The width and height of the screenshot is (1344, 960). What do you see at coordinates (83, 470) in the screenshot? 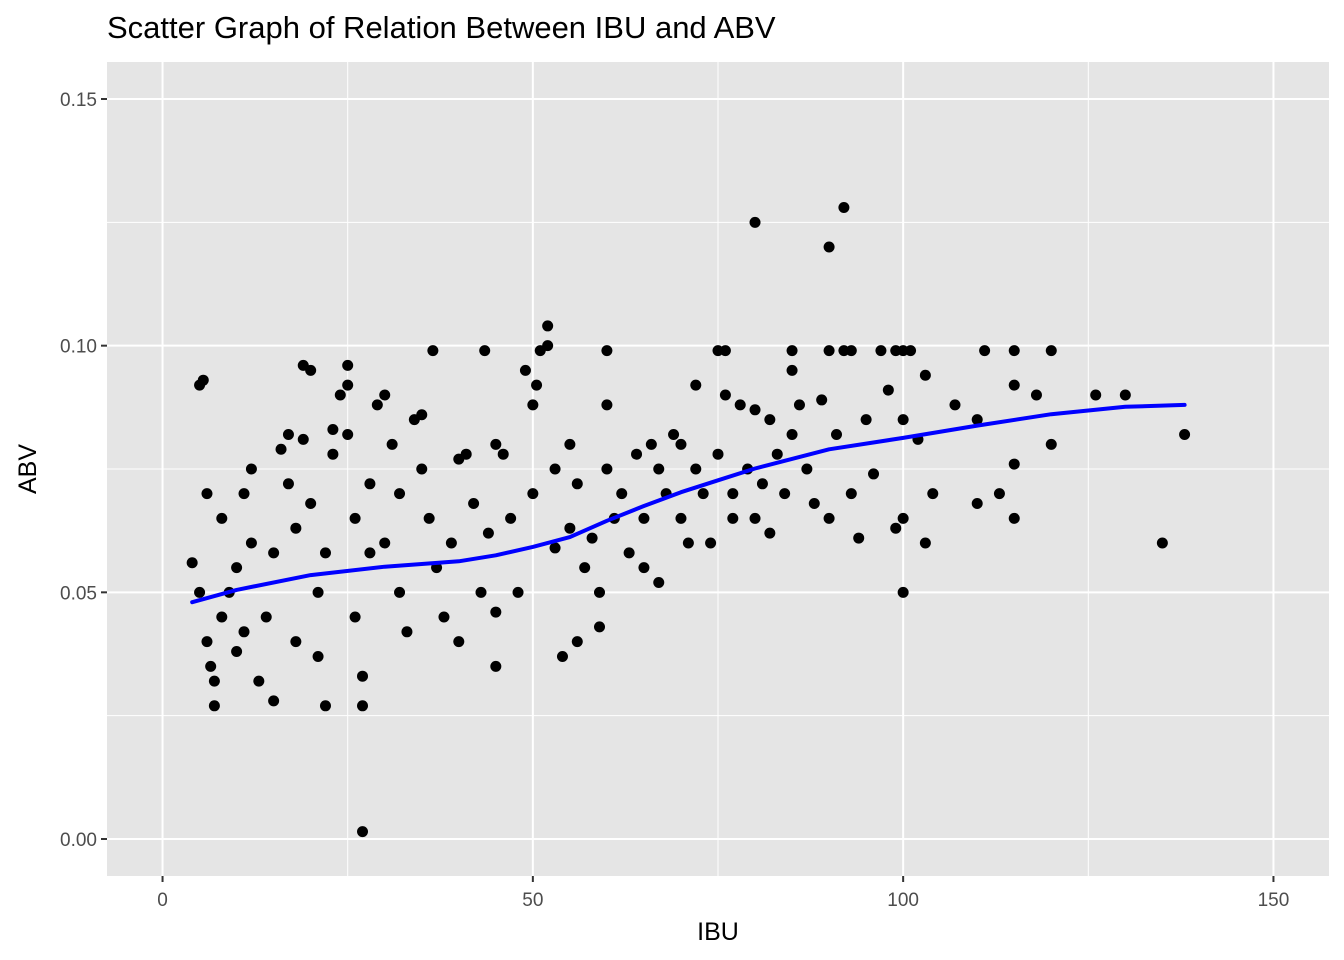
I see `y-axis: 0.00 0.05 0.10 0.15` at bounding box center [83, 470].